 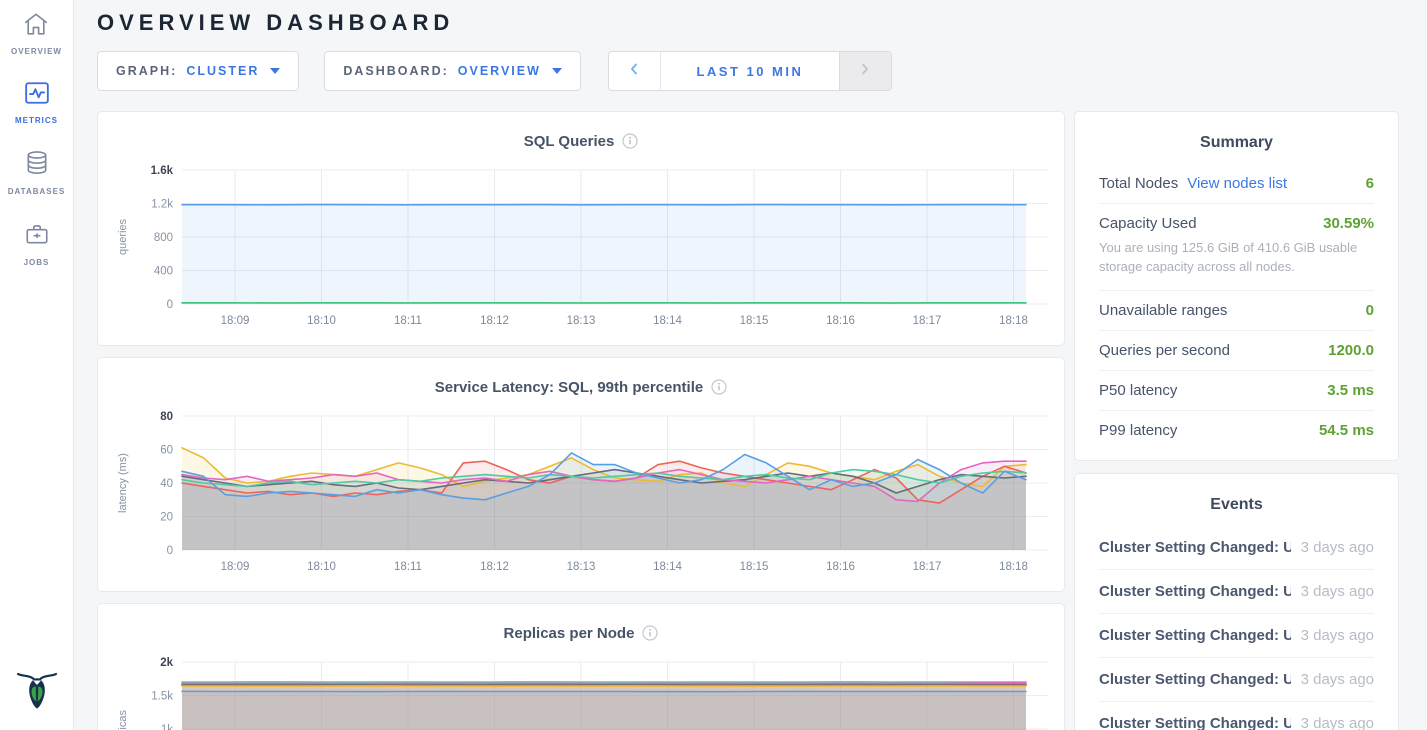 I want to click on y-axis-label: replicas, so click(x=123, y=720).